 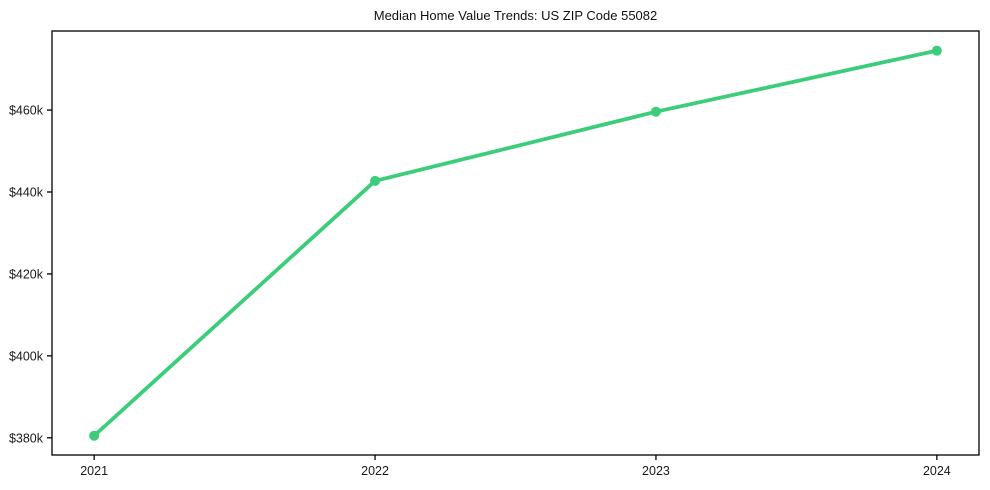 I want to click on y-axis-tick-label: $440k, so click(x=26, y=192).